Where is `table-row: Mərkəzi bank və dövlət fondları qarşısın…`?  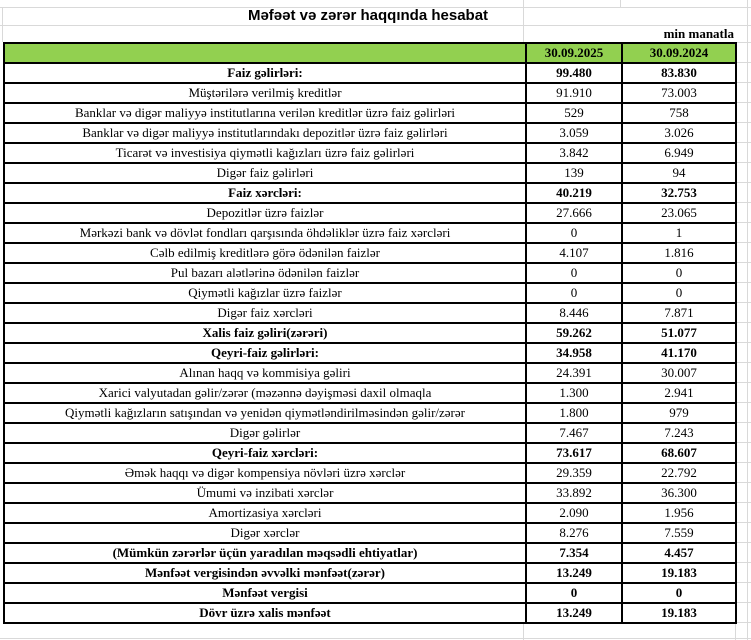
table-row: Mərkəzi bank və dövlət fondları qarşısın… is located at coordinates (370, 233).